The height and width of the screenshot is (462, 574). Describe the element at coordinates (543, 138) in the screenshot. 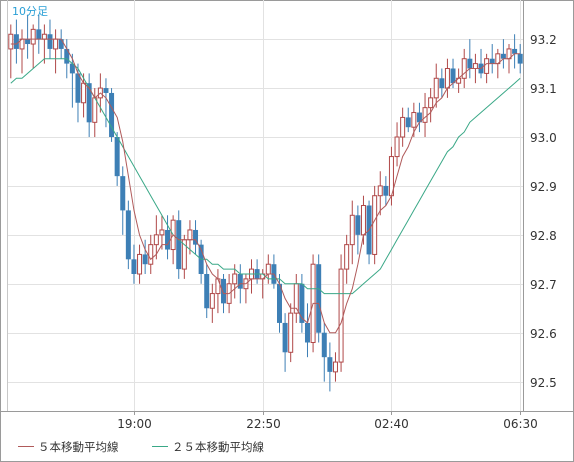

I see `y-tick-label: 93.0` at that location.